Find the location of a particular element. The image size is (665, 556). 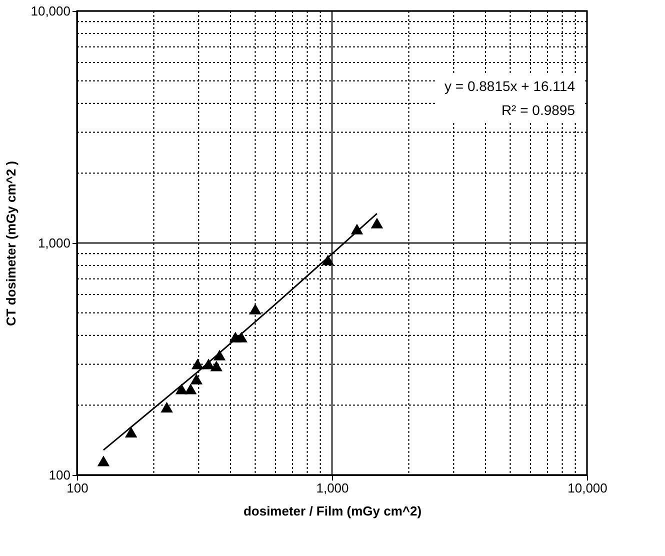

x-axis-title: dosimeter / Film (mGy cm^2) is located at coordinates (332, 511).